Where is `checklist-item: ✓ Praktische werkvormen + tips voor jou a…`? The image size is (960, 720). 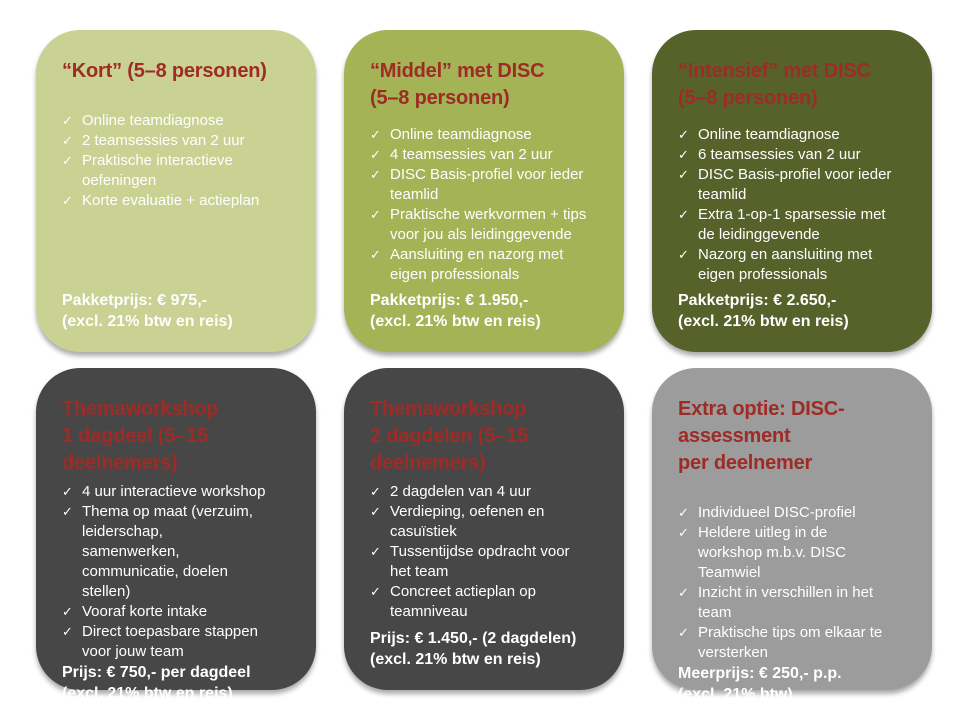 checklist-item: ✓ Praktische werkvormen + tips voor jou a… is located at coordinates (491, 225).